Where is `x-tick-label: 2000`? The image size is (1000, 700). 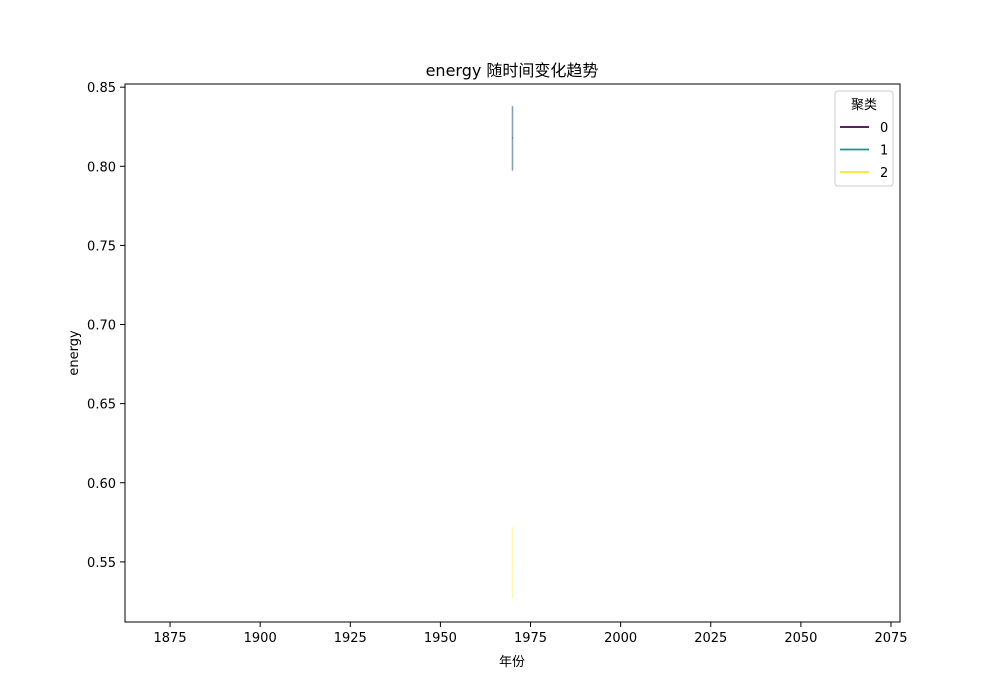
x-tick-label: 2000 is located at coordinates (620, 638).